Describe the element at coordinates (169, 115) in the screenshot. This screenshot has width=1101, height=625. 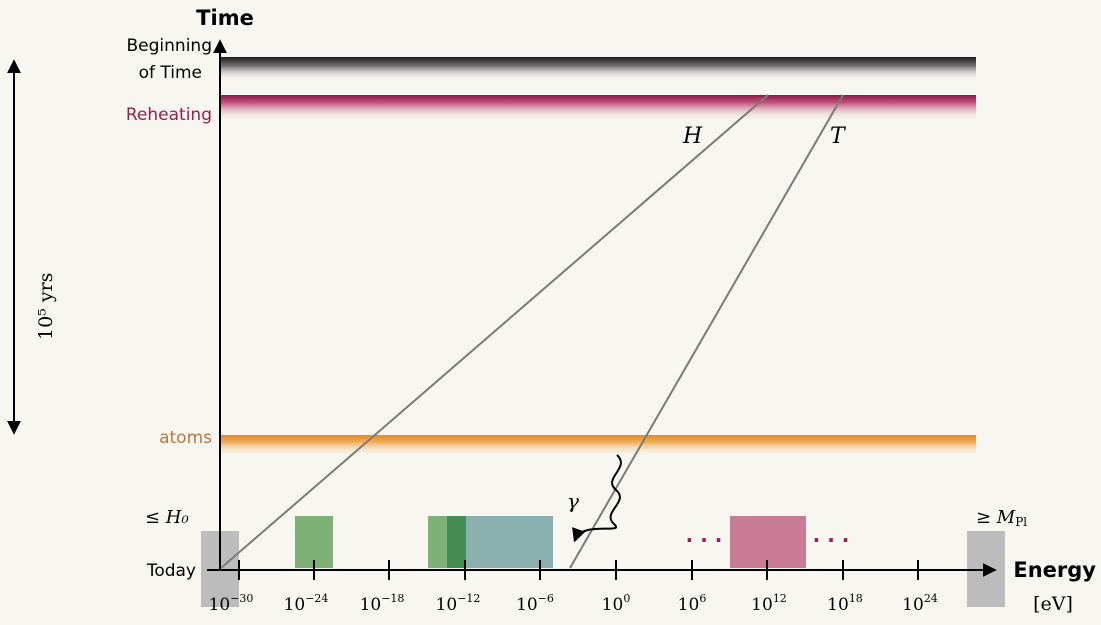
I see `reheating-label: Reheating` at that location.